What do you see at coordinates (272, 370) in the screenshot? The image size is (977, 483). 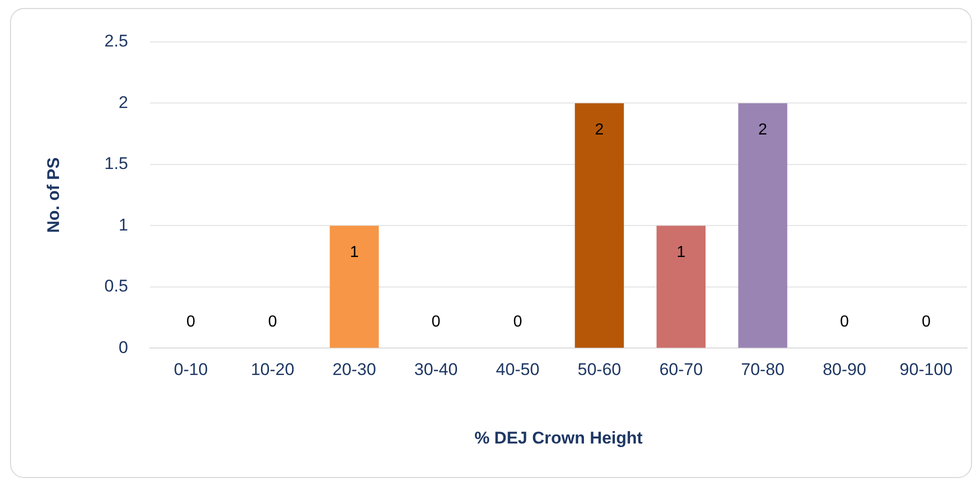 I see `x-tick-label: 10-20` at bounding box center [272, 370].